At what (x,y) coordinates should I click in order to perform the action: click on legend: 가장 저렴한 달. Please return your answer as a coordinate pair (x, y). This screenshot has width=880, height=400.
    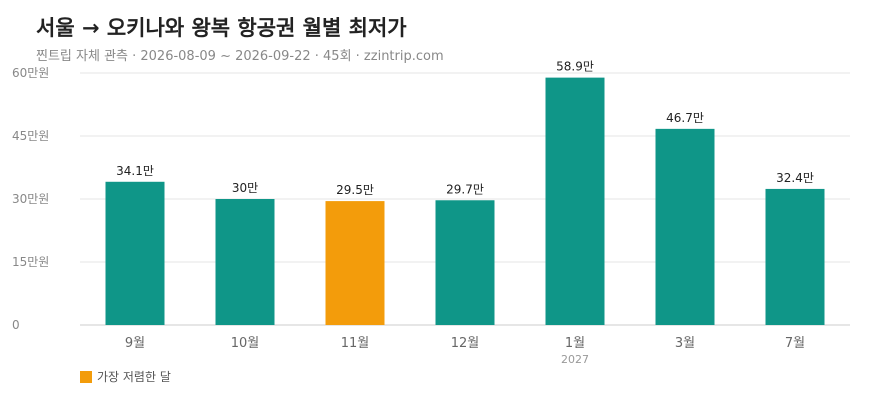
    Looking at the image, I should click on (125, 376).